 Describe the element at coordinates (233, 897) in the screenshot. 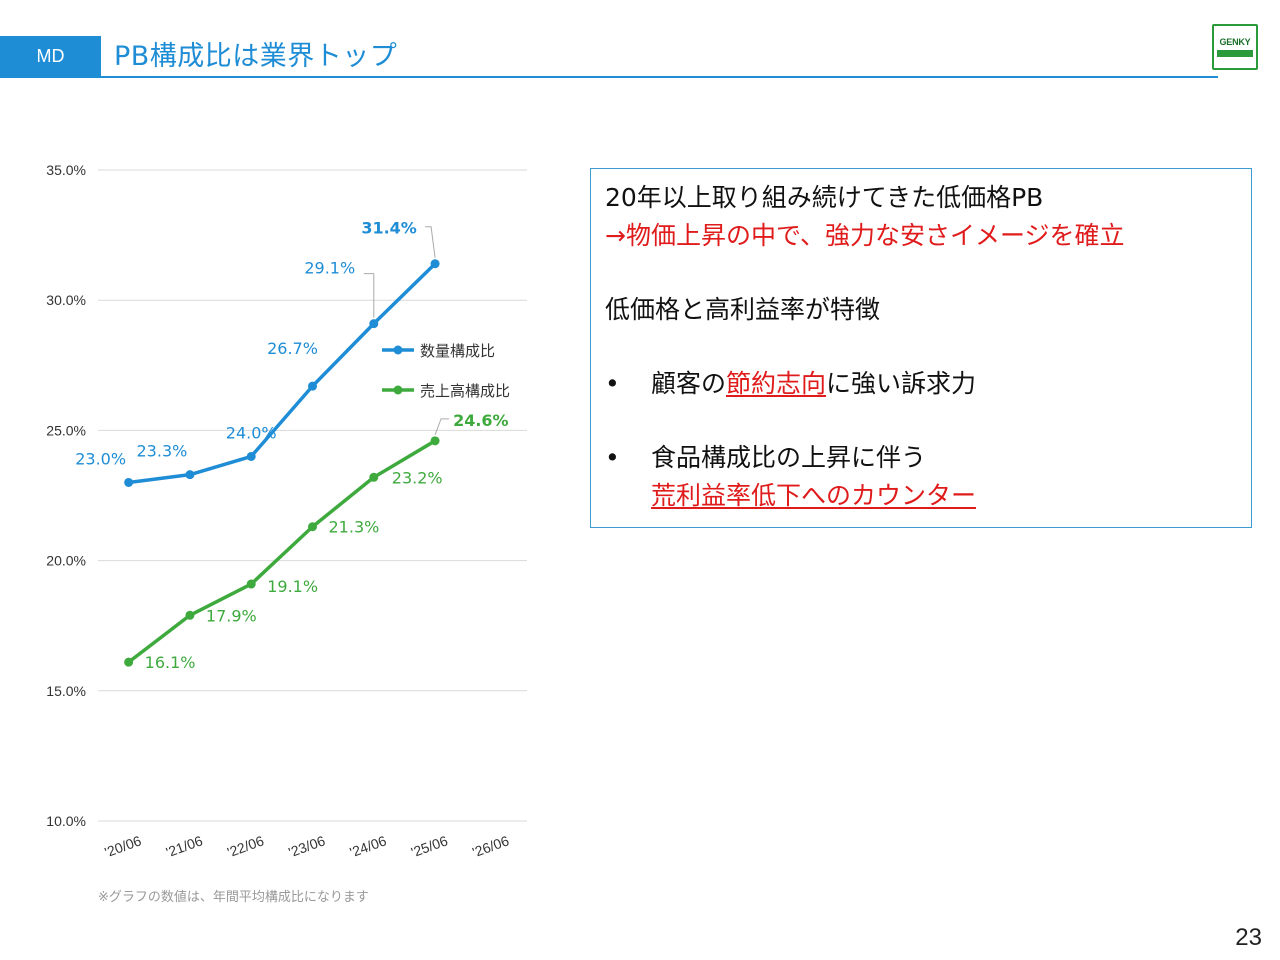

I see `chart-footnote: ※グラフの数値は、年間平均構成比になります` at that location.